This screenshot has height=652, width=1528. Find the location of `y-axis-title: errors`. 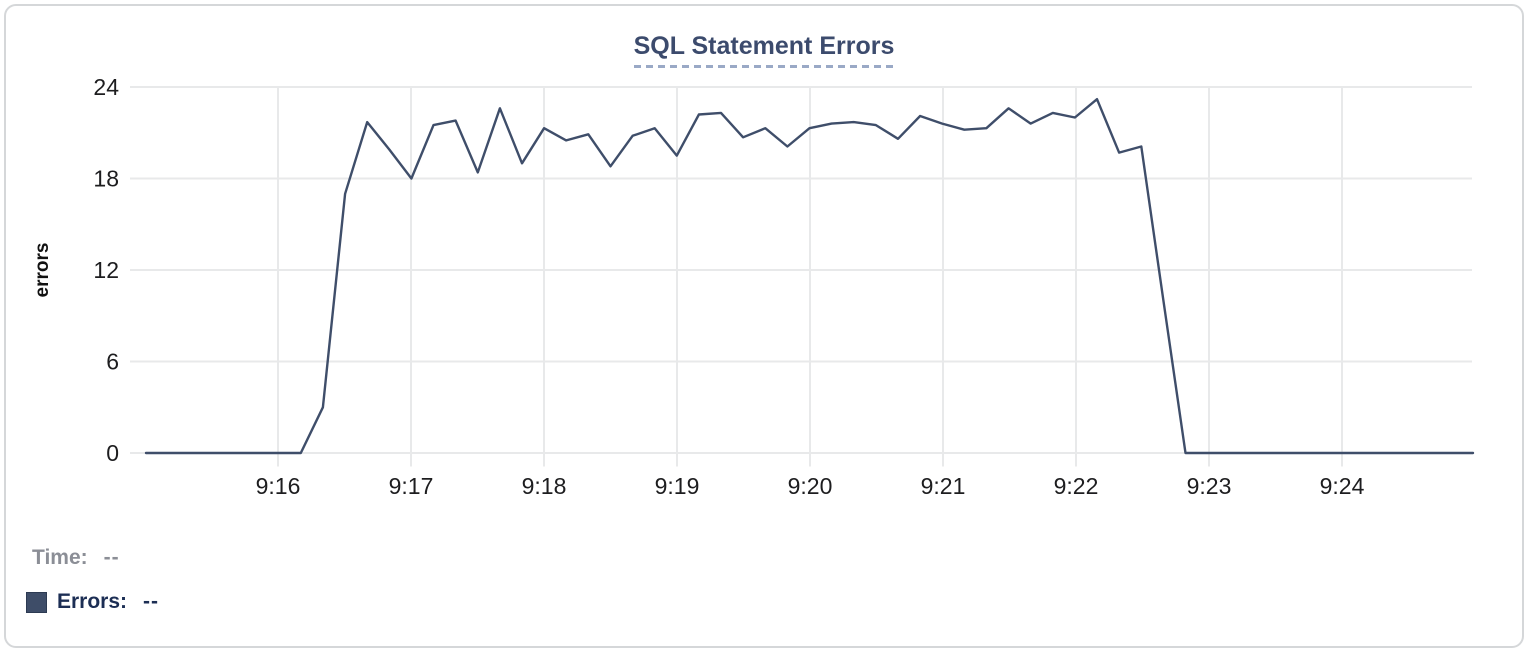

y-axis-title: errors is located at coordinates (42, 270).